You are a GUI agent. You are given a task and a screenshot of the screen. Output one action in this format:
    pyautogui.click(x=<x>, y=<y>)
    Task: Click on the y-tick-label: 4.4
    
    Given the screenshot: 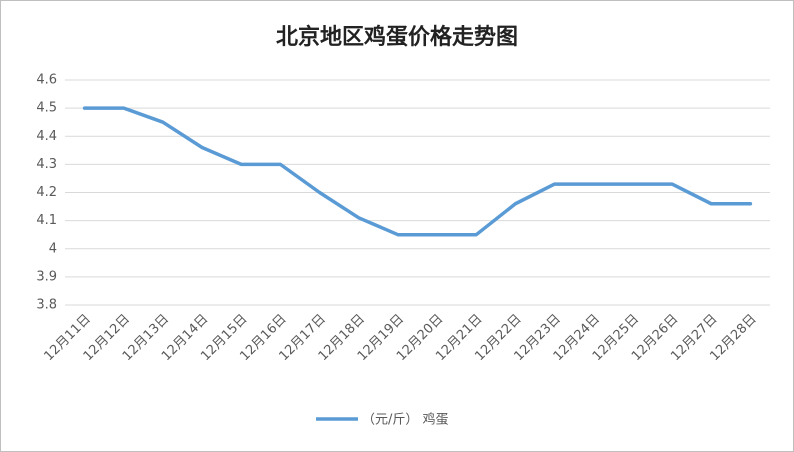 What is the action you would take?
    pyautogui.click(x=46, y=136)
    